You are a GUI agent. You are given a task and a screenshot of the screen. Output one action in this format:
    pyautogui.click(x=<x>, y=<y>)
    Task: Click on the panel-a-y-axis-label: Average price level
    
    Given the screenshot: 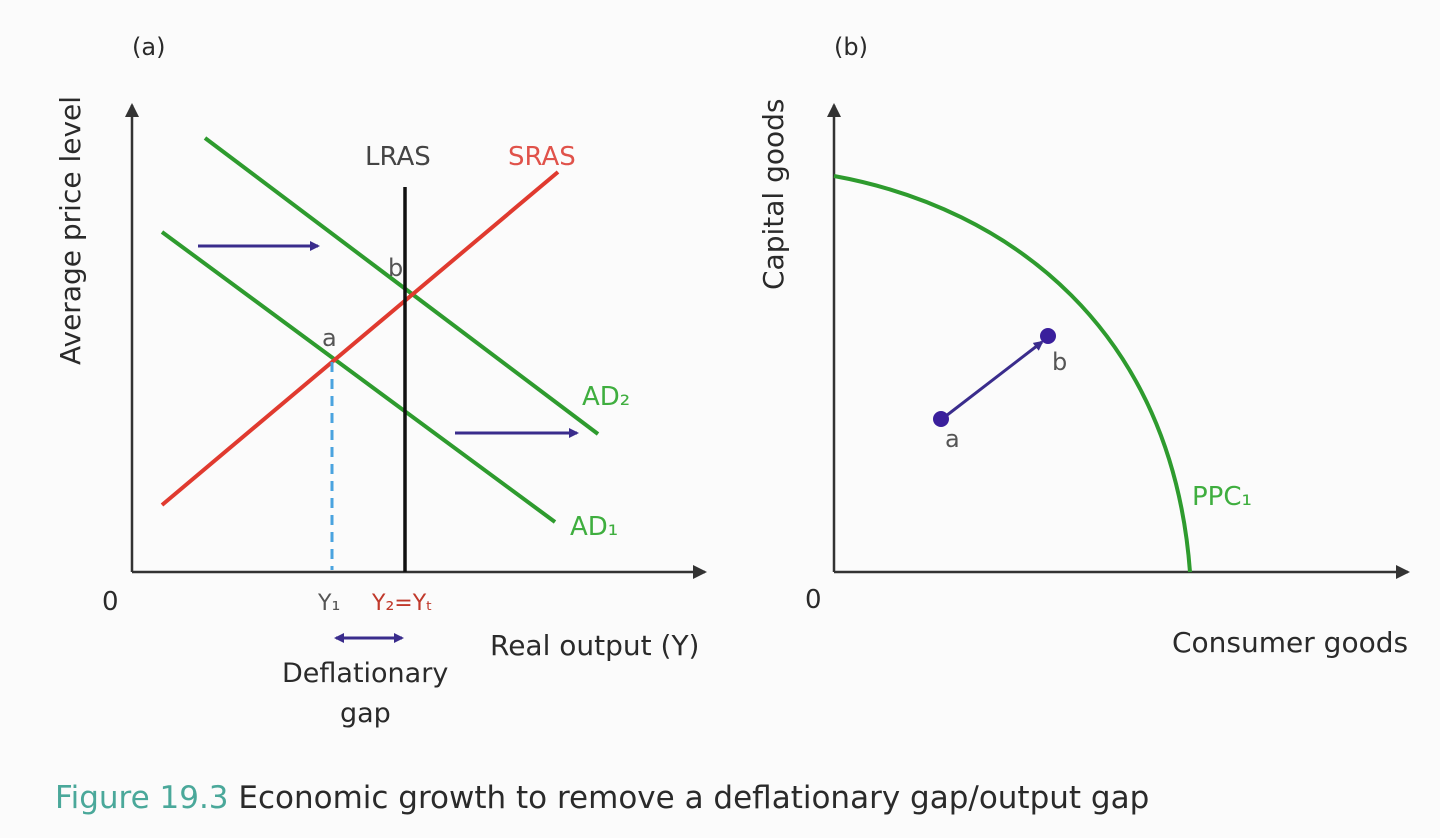 What is the action you would take?
    pyautogui.click(x=70, y=230)
    